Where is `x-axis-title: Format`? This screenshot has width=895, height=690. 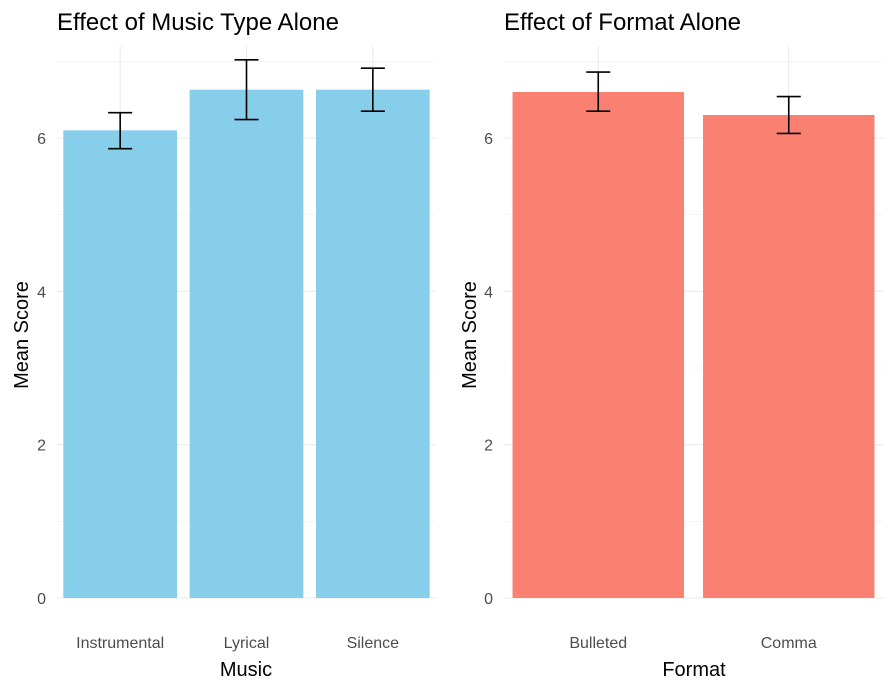 x-axis-title: Format is located at coordinates (694, 670).